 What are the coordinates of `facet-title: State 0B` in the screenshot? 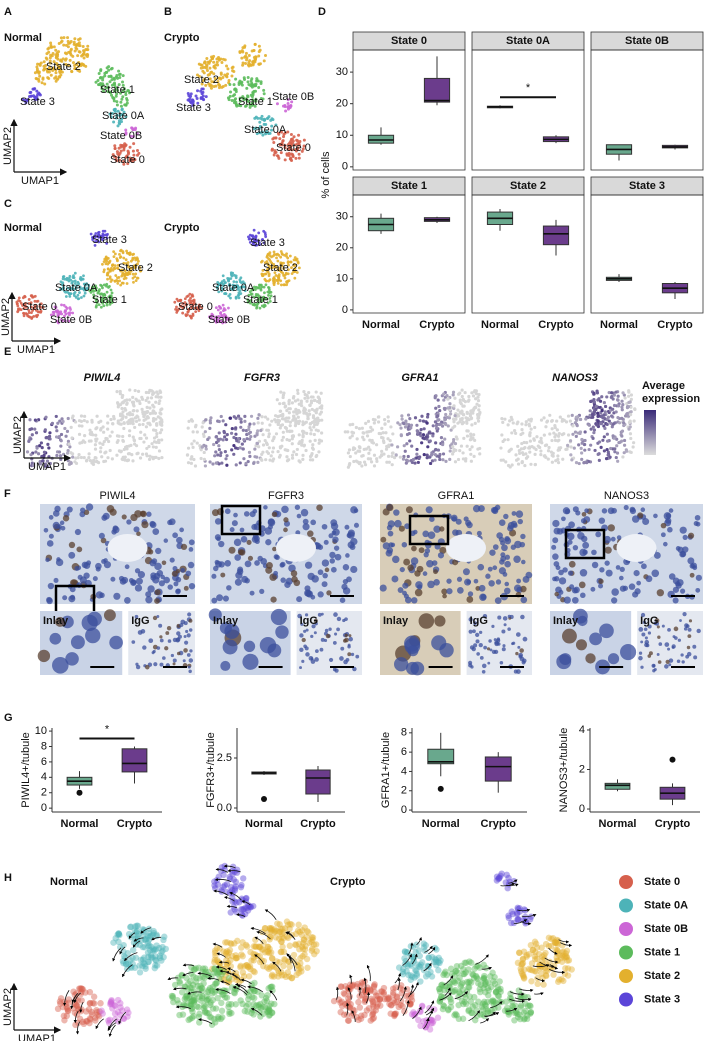 It's located at (647, 41).